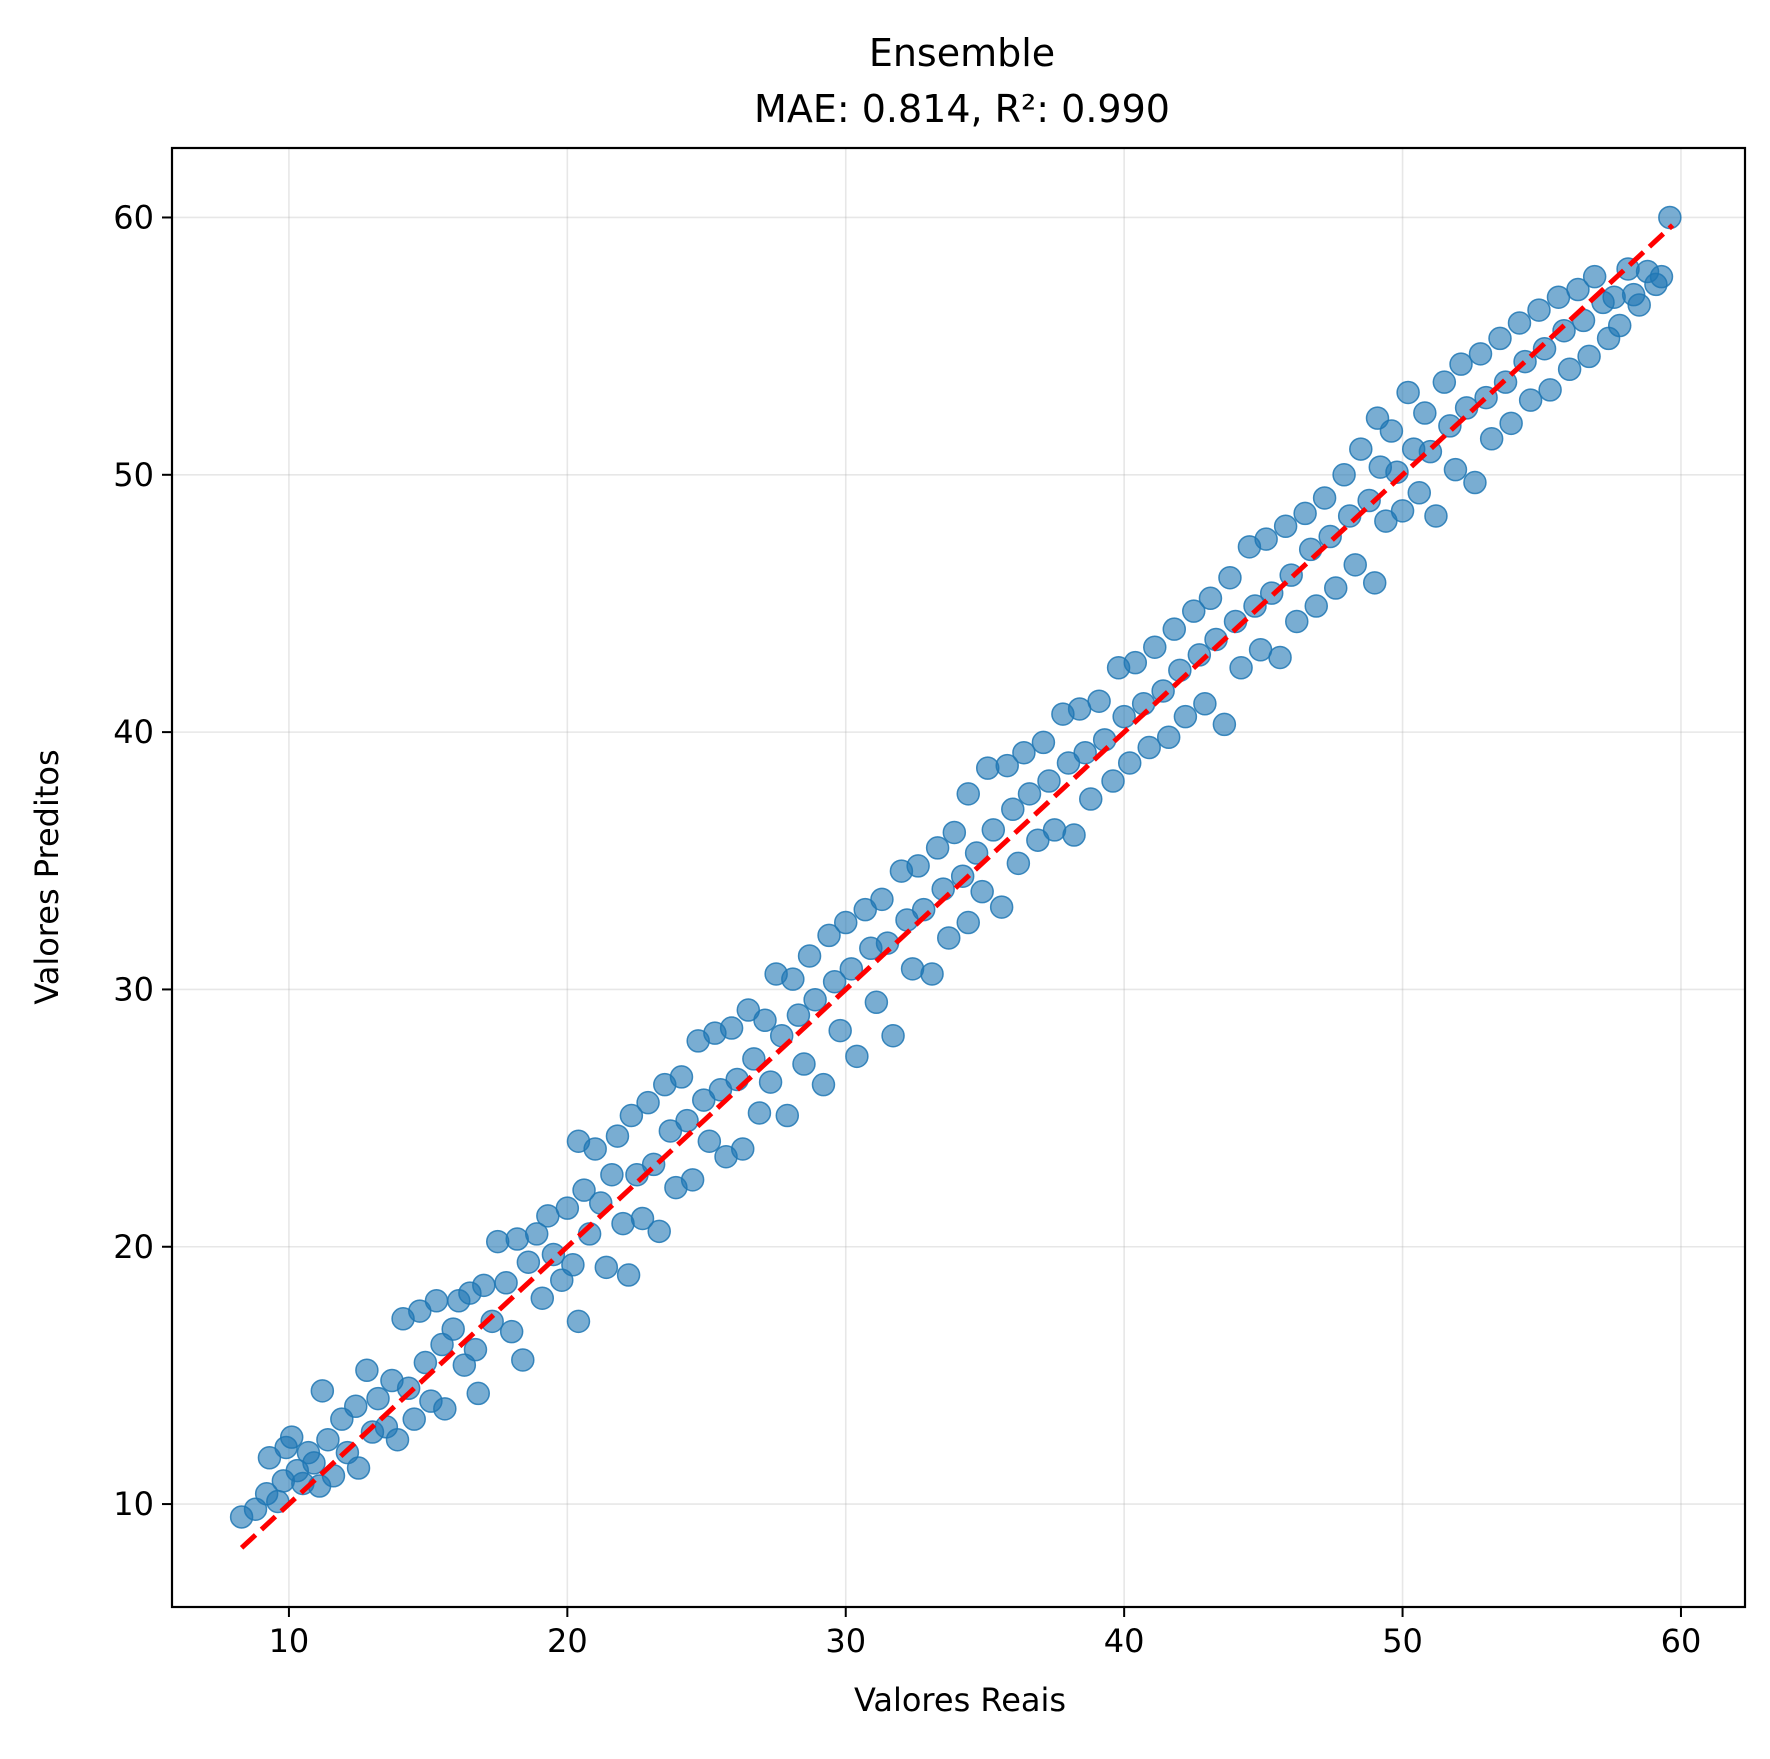  What do you see at coordinates (133, 217) in the screenshot?
I see `y-tick-label: 60` at bounding box center [133, 217].